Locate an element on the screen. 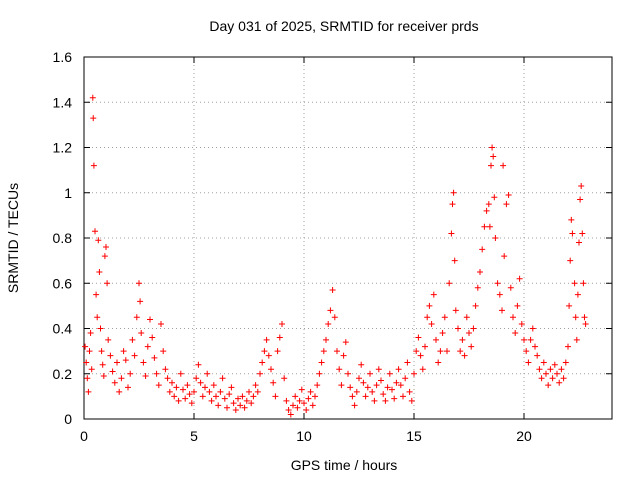 The image size is (640, 480). x-tick-label: 10 is located at coordinates (304, 436).